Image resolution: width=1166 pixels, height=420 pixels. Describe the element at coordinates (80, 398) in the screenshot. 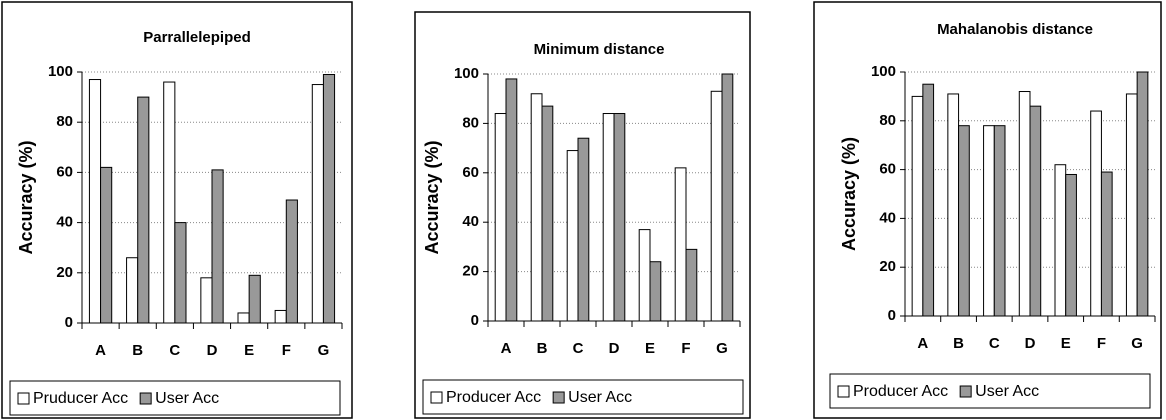

I see `legend-label: Pruducer Acc` at that location.